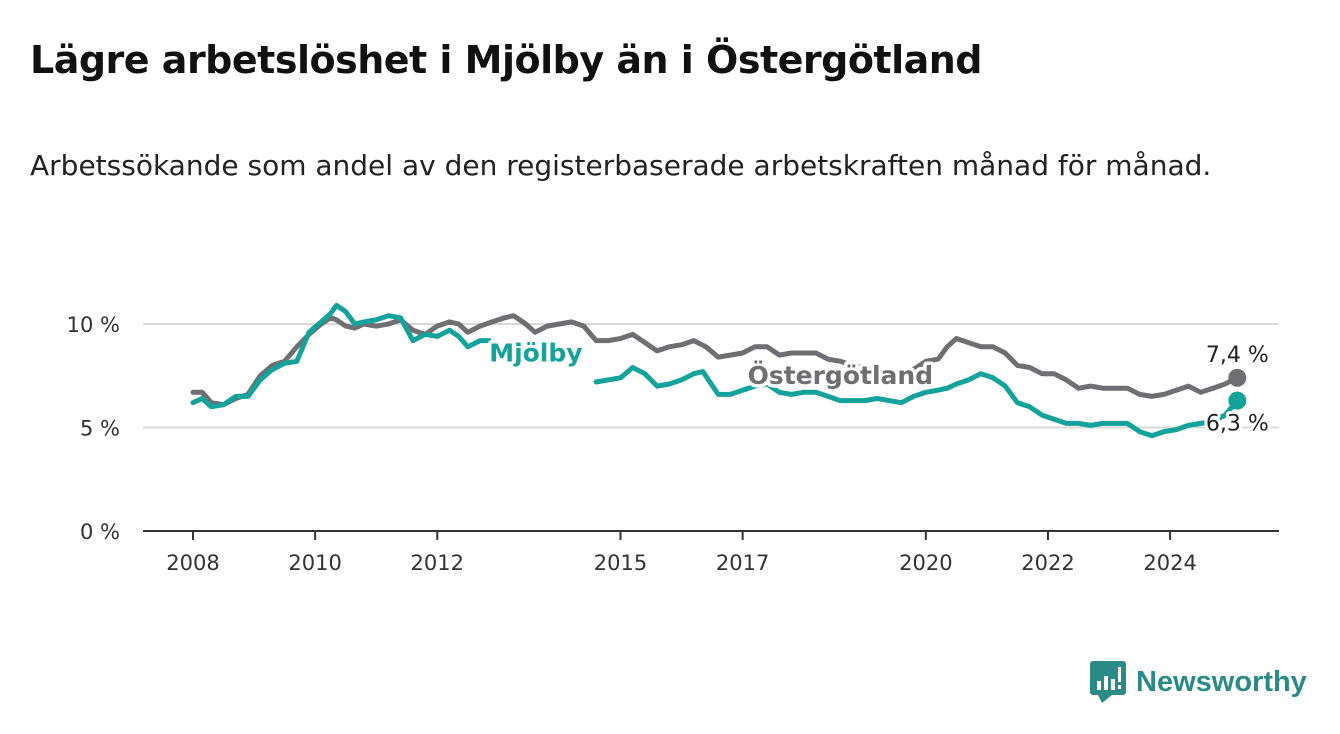 The image size is (1340, 734). I want to click on y-tick-label: 10 %, so click(93, 325).